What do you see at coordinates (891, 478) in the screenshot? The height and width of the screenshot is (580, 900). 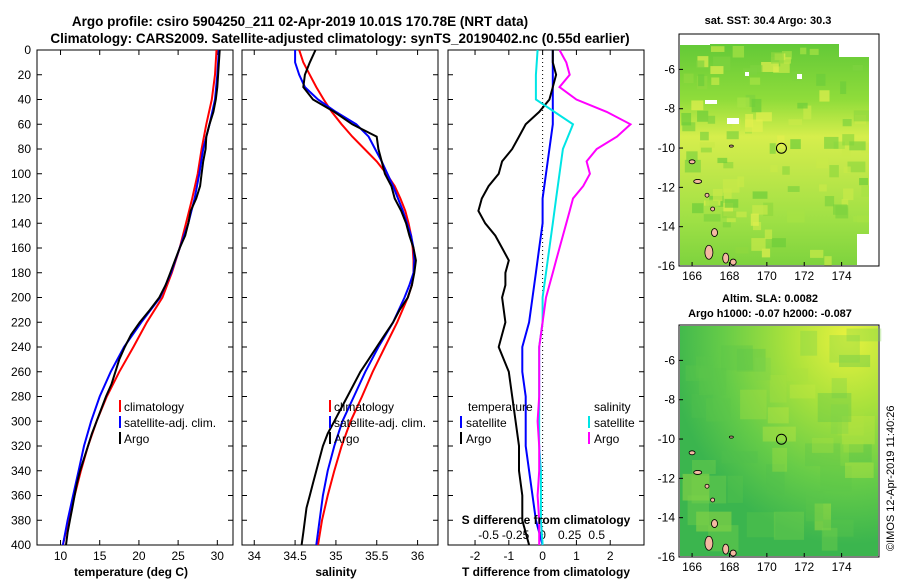 I see `imos-watermark: ©IMOS 12-Apr-2019 11:40:26` at bounding box center [891, 478].